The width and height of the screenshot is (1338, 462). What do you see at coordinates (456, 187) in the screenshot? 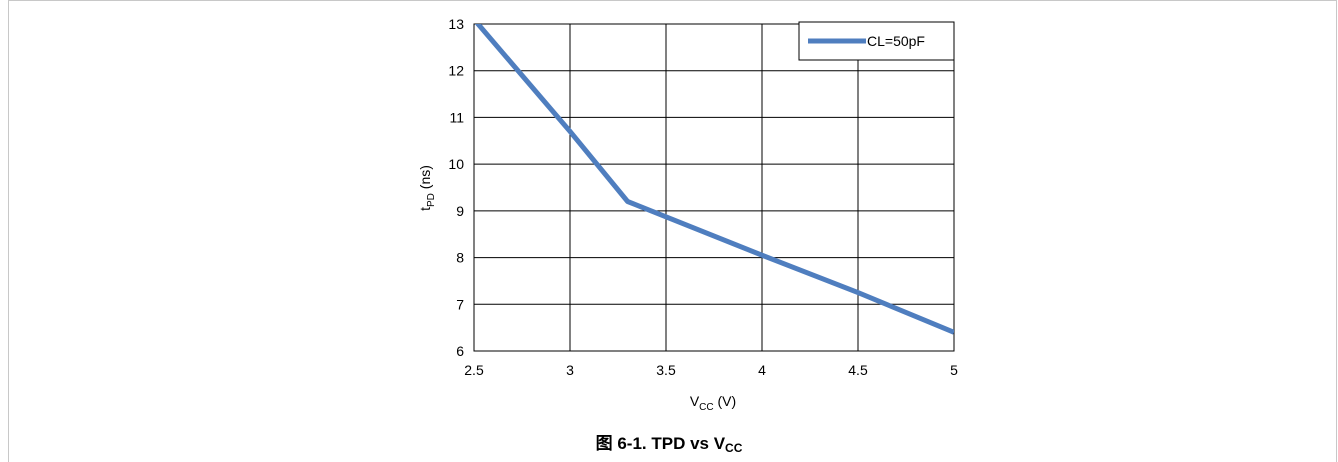
I see `y-axis-ticks: 6 7 8 9 10 11 12 13` at bounding box center [456, 187].